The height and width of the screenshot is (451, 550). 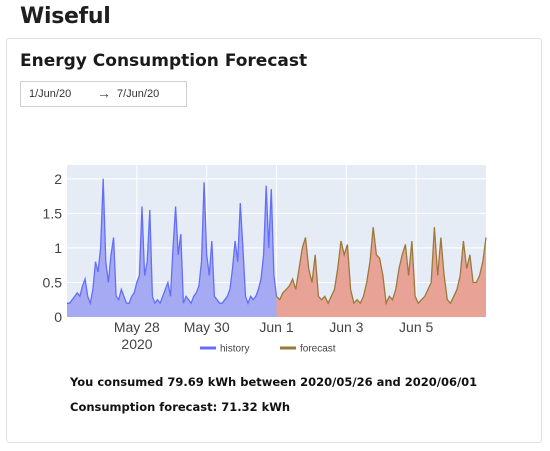 What do you see at coordinates (416, 327) in the screenshot?
I see `x-tick-label: Jun 5` at bounding box center [416, 327].